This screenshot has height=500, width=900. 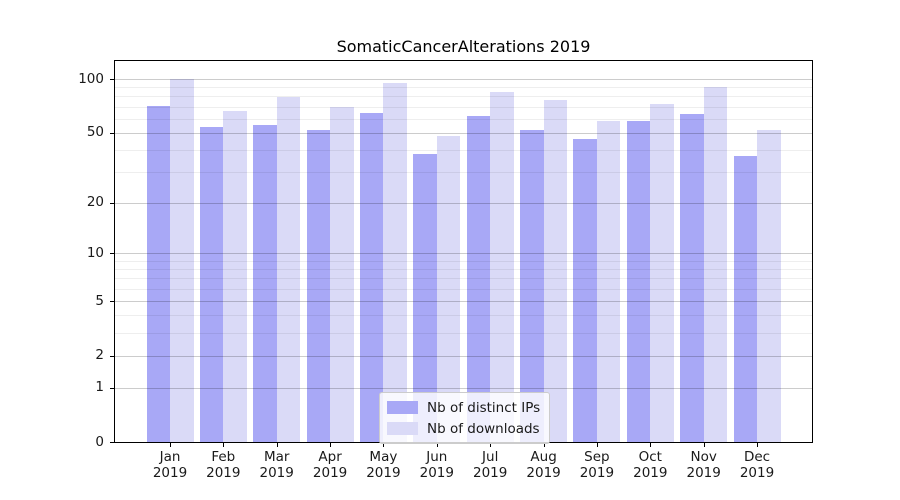 I want to click on y-tick-label: 0, so click(x=99, y=441).